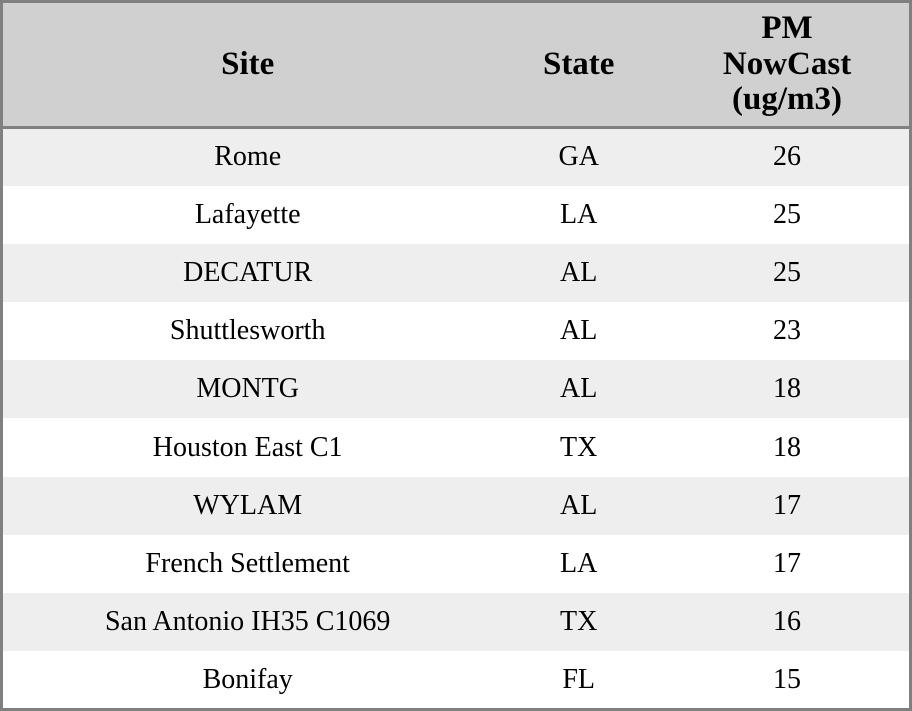 This screenshot has height=711, width=912. I want to click on cell-site: Houston East C1, so click(247, 447).